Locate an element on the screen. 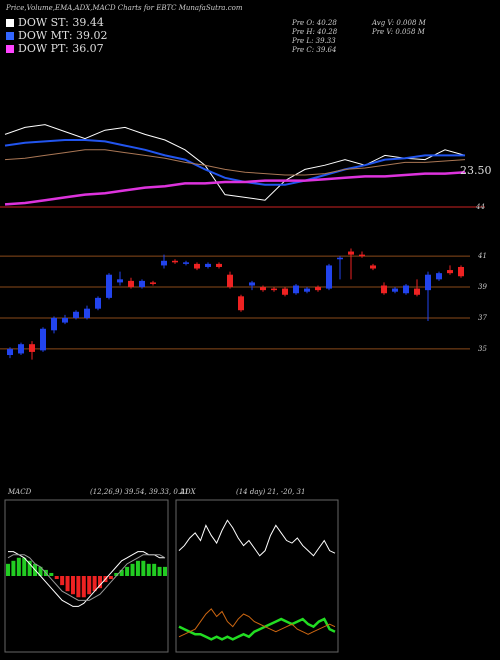  right-label: 23.50 is located at coordinates (476, 170).